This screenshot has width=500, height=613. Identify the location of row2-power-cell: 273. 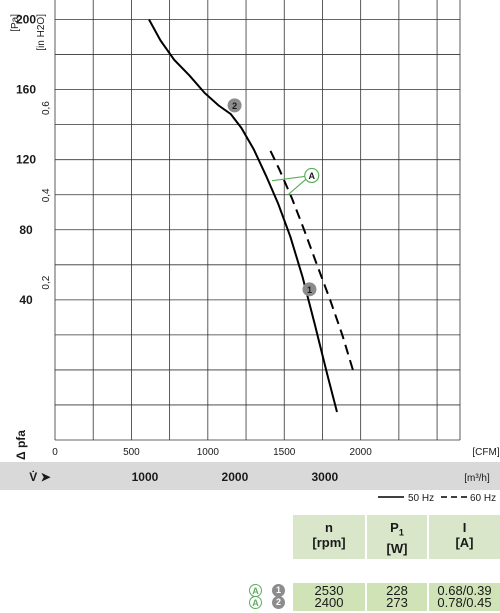
(397, 603).